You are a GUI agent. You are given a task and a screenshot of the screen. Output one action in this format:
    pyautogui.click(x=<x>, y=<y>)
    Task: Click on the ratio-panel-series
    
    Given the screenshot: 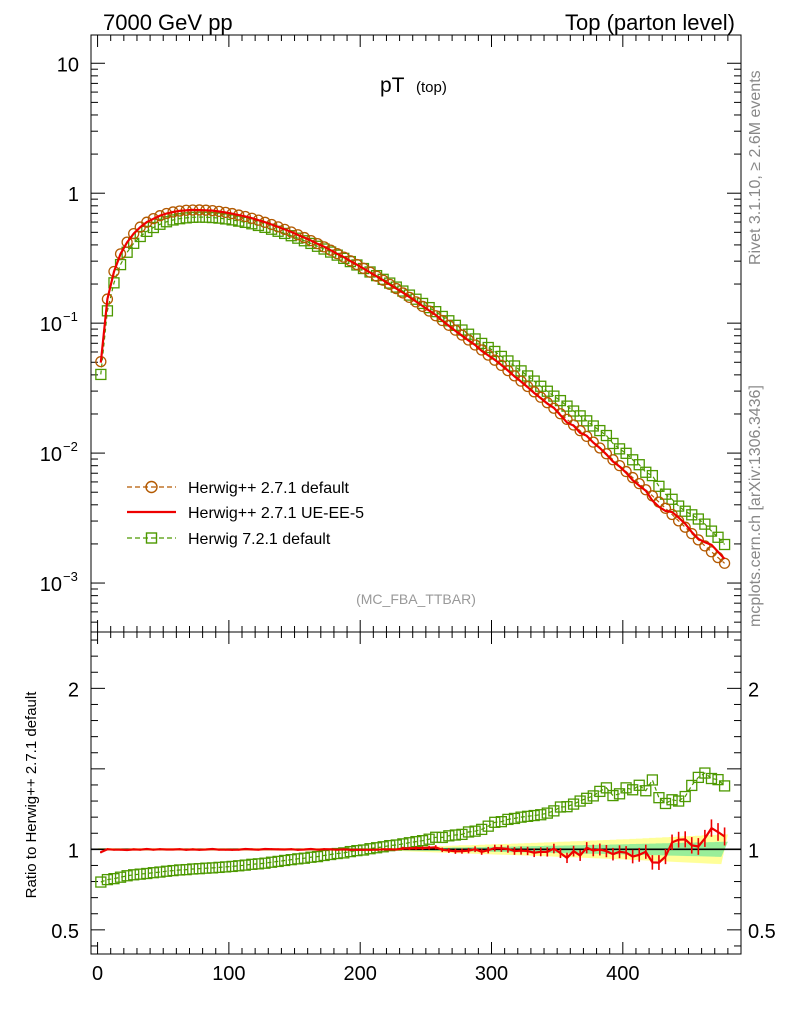 What is the action you would take?
    pyautogui.click(x=413, y=827)
    